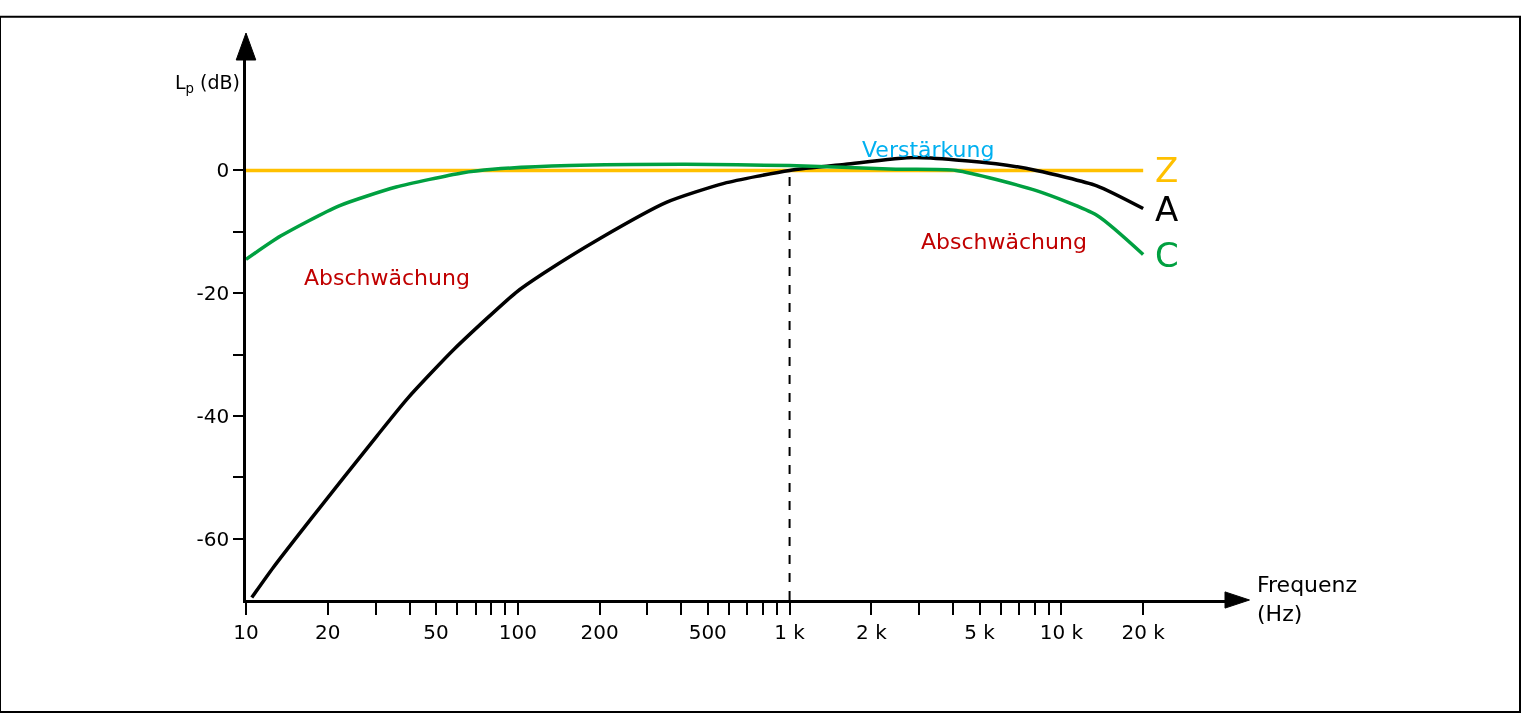 Image resolution: width=1530 pixels, height=724 pixels. I want to click on y-tick-label: -40, so click(213, 415).